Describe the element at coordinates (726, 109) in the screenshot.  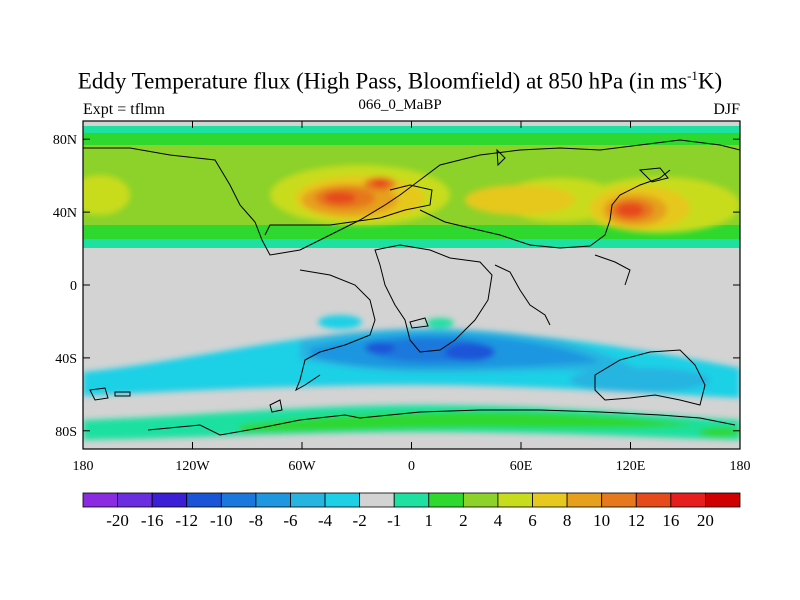
I see `season-label: DJF` at that location.